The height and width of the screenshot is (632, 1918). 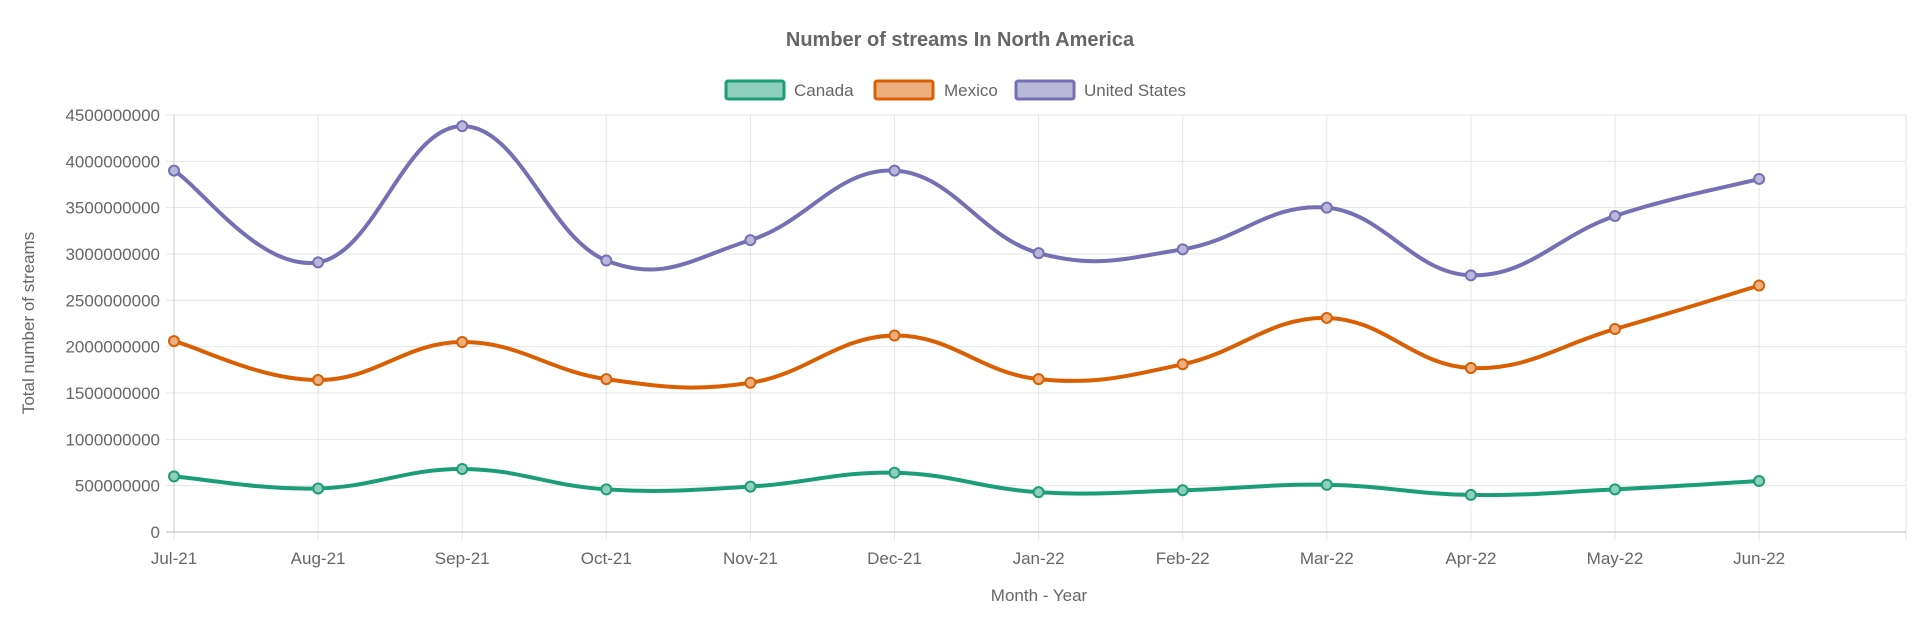 I want to click on x-tick-label: Jul-21, so click(x=174, y=558).